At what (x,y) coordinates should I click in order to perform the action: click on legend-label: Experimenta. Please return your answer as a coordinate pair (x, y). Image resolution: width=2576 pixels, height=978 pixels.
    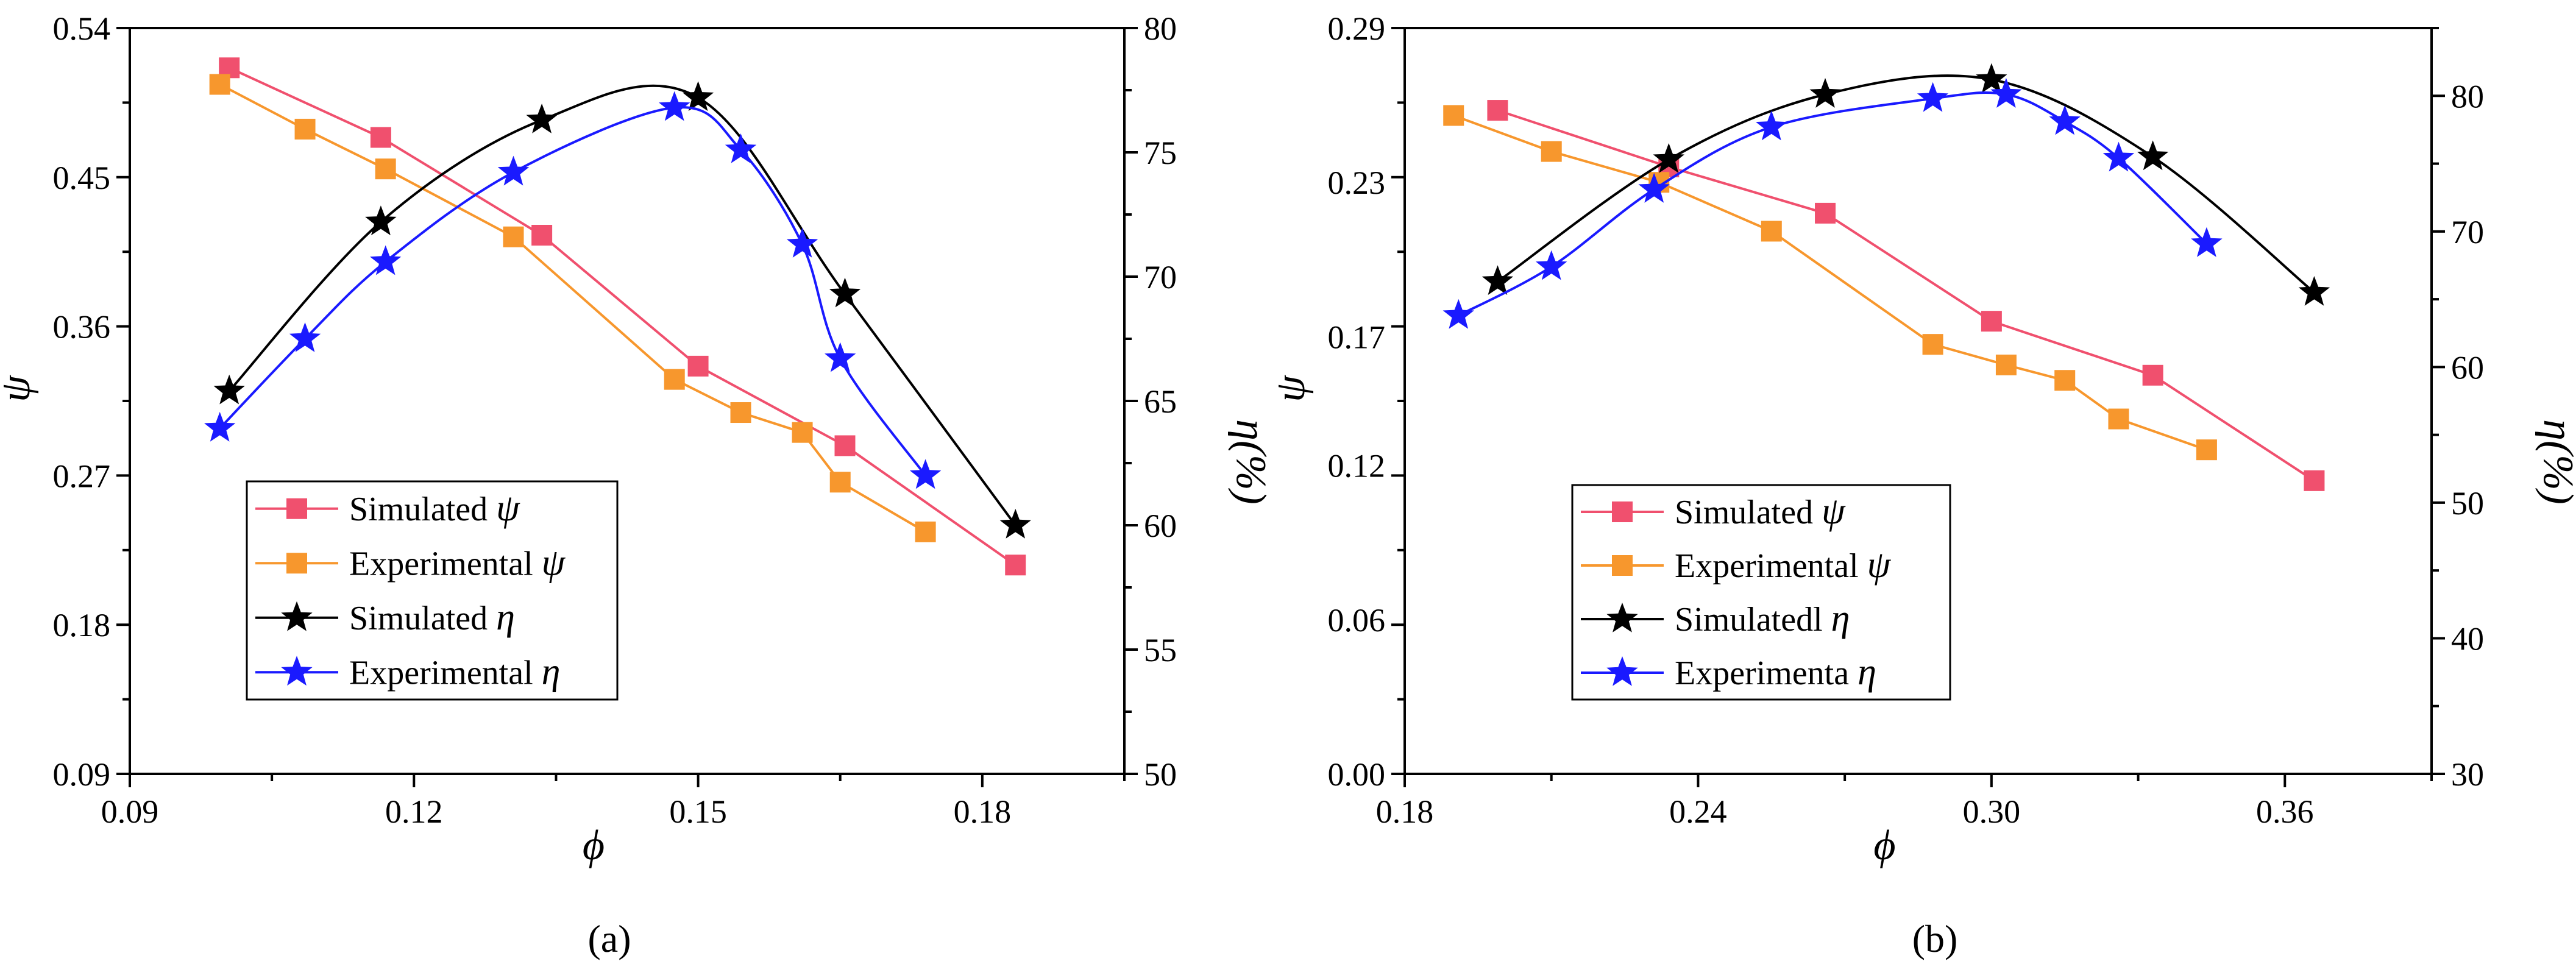
    Looking at the image, I should click on (1766, 673).